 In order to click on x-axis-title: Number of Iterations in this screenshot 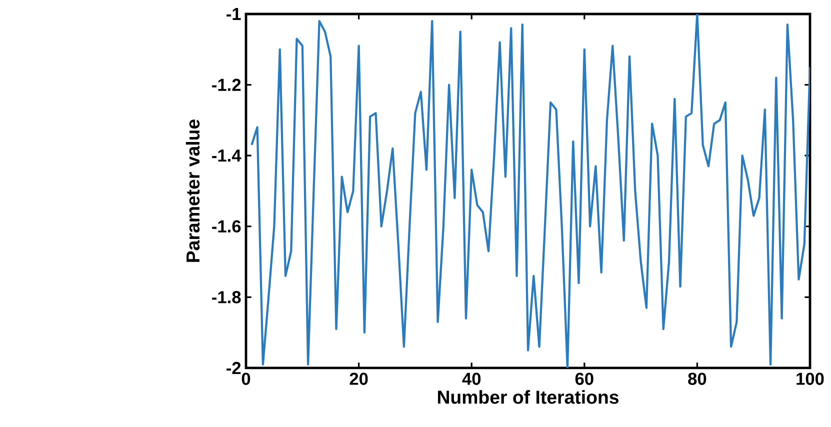, I will do `click(528, 397)`.